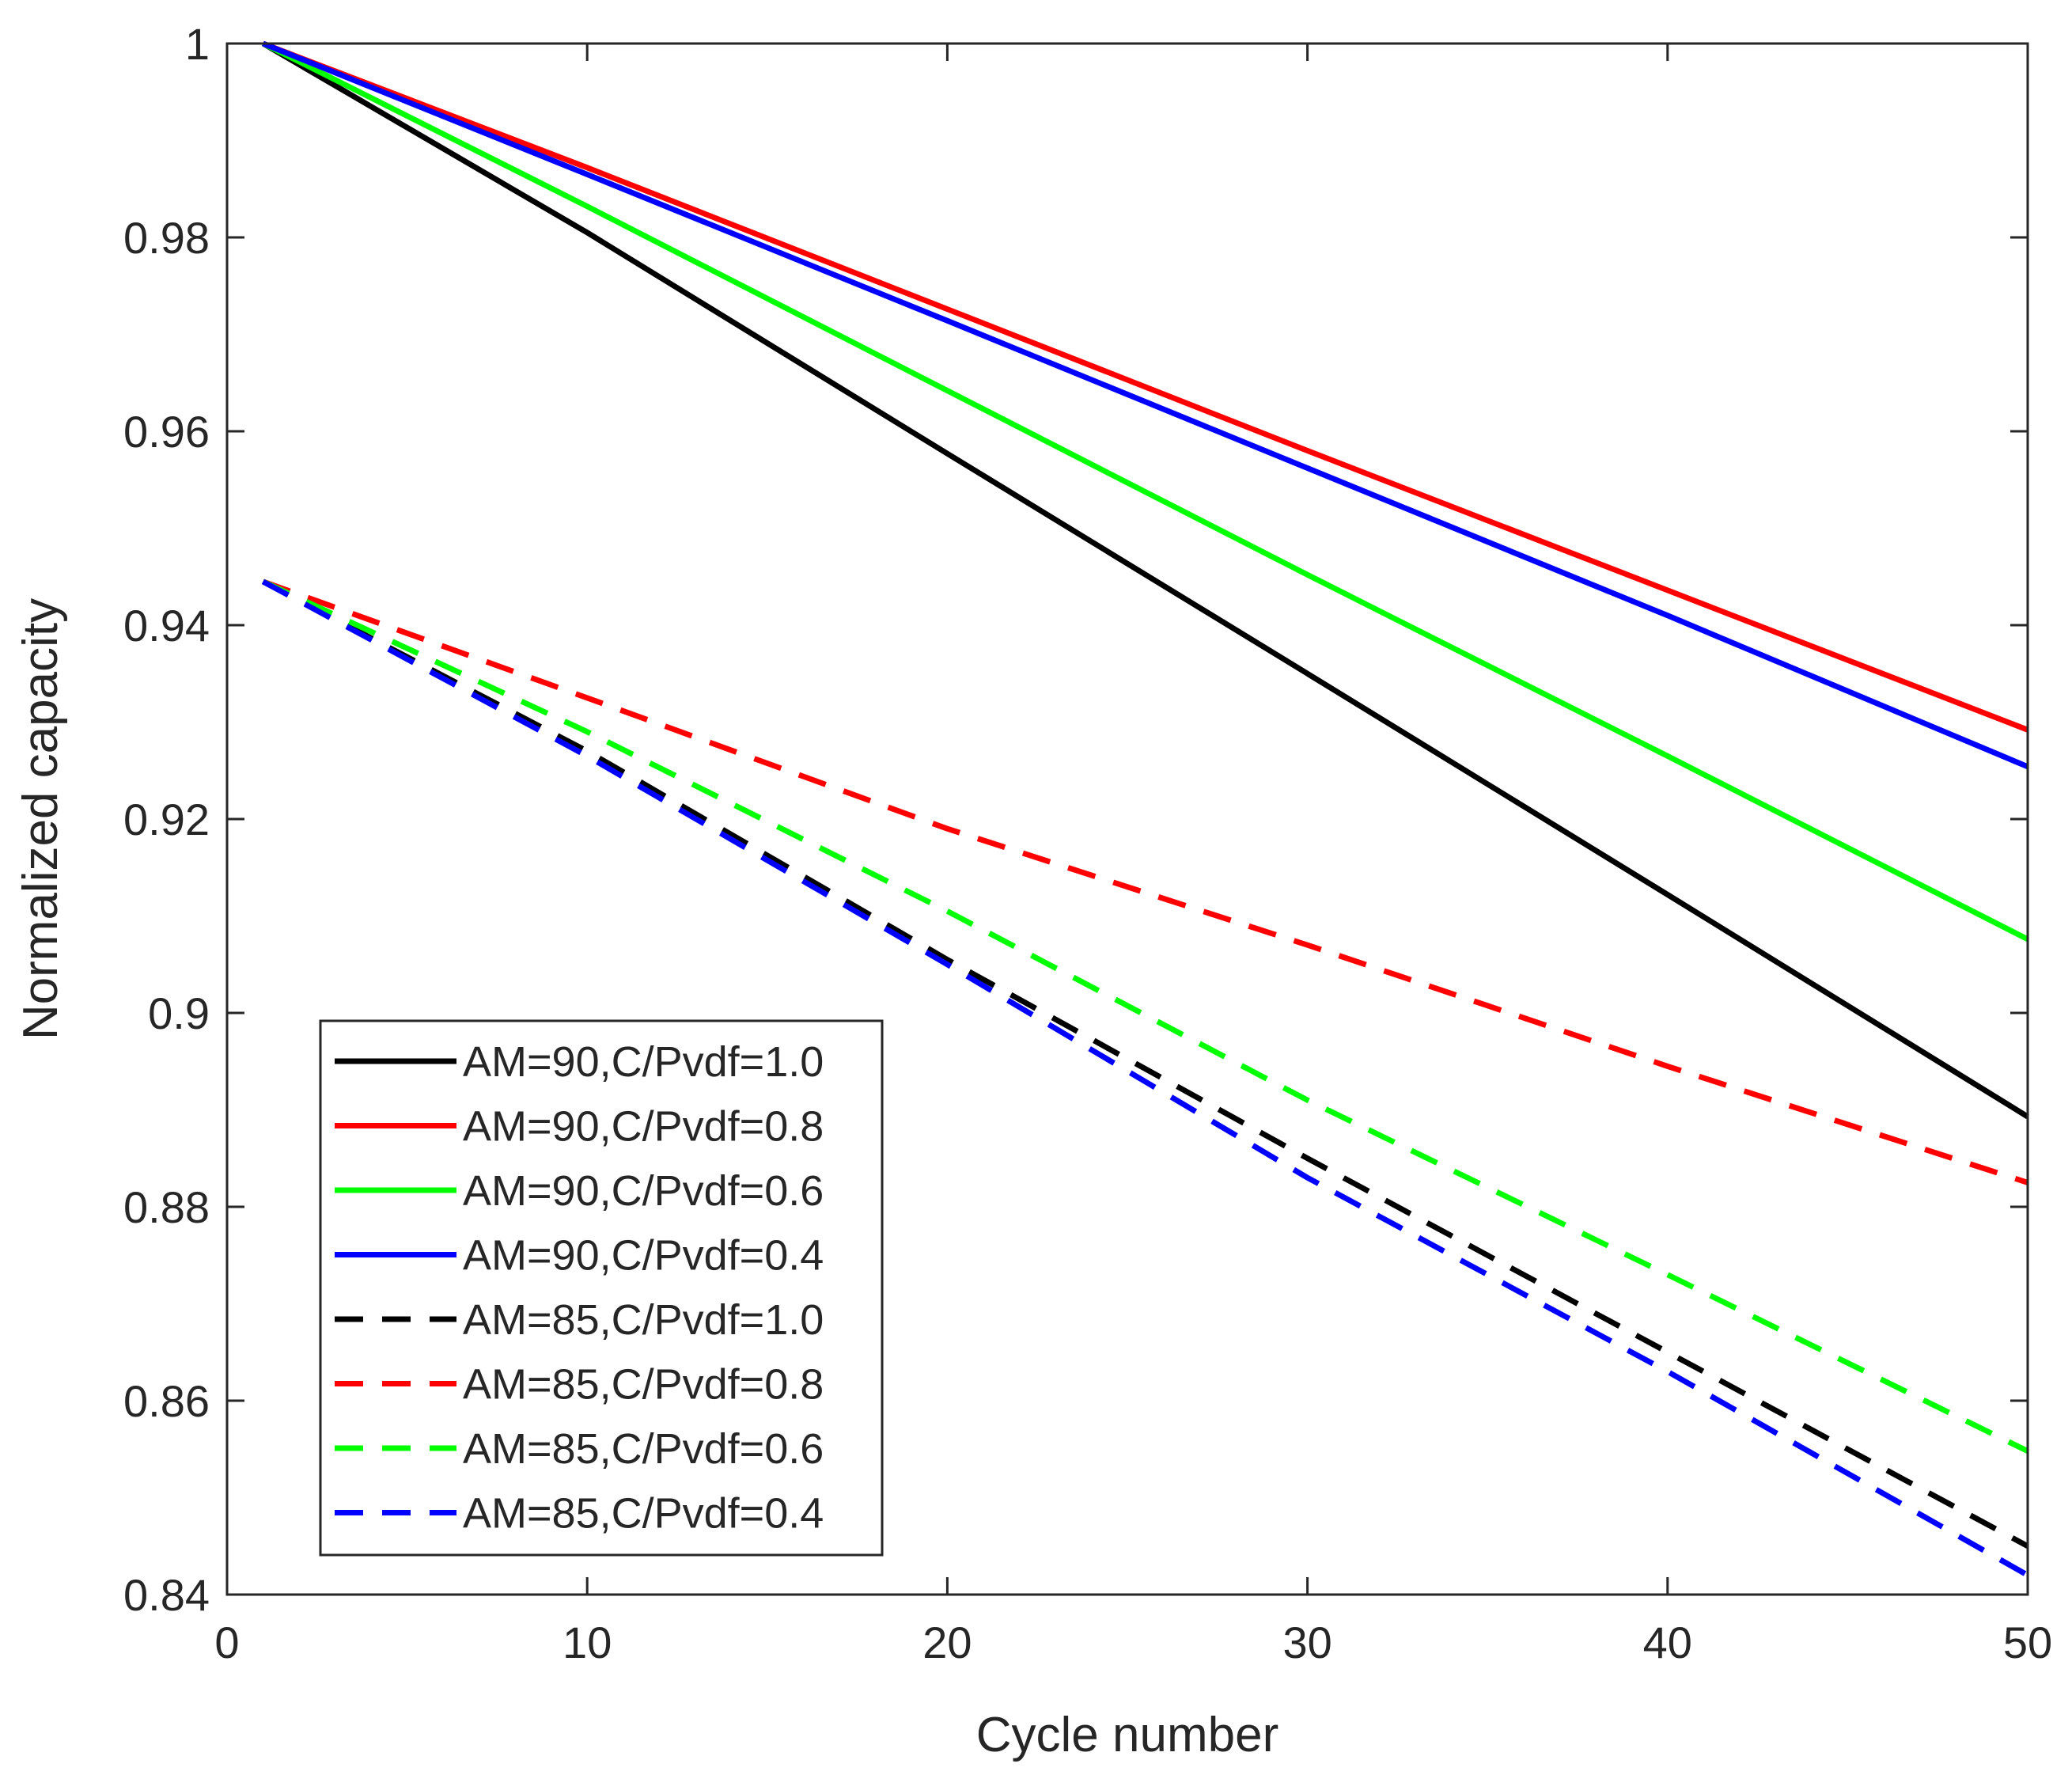 Image resolution: width=2072 pixels, height=1775 pixels. Describe the element at coordinates (166, 1401) in the screenshot. I see `y-tick-label: 0.86` at that location.